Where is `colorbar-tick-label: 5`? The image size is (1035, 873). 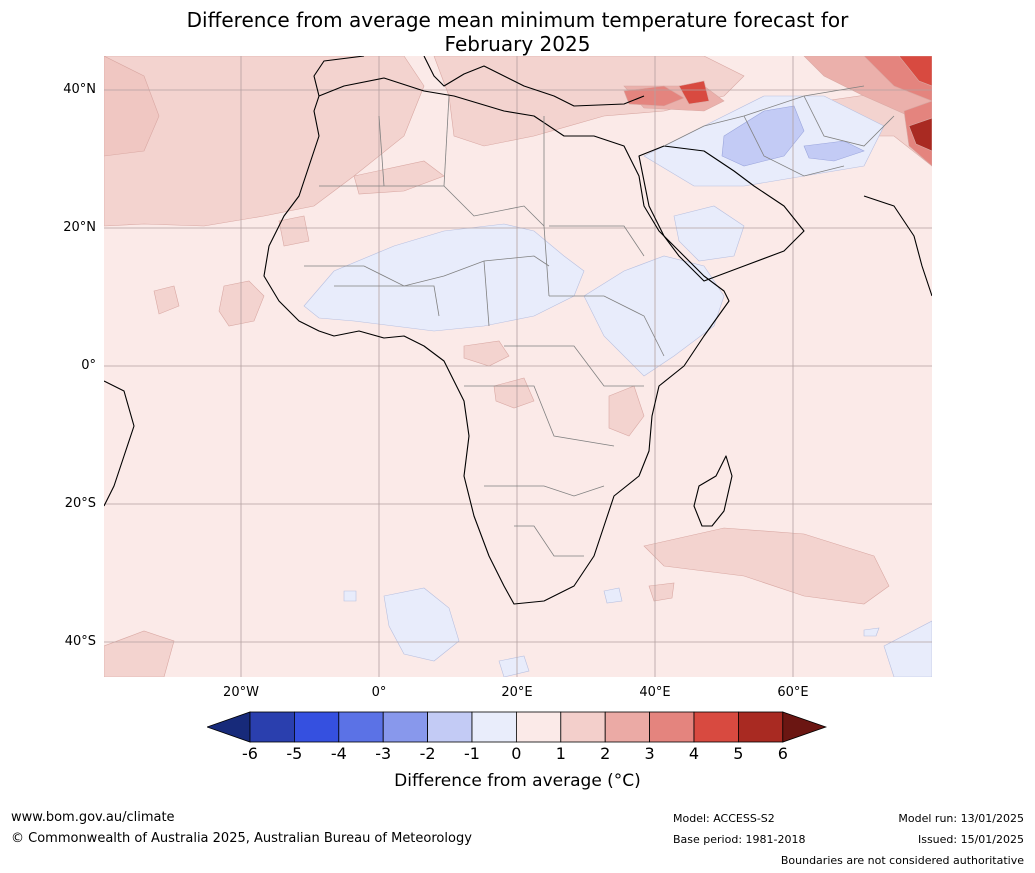 colorbar-tick-label: 5 is located at coordinates (738, 753).